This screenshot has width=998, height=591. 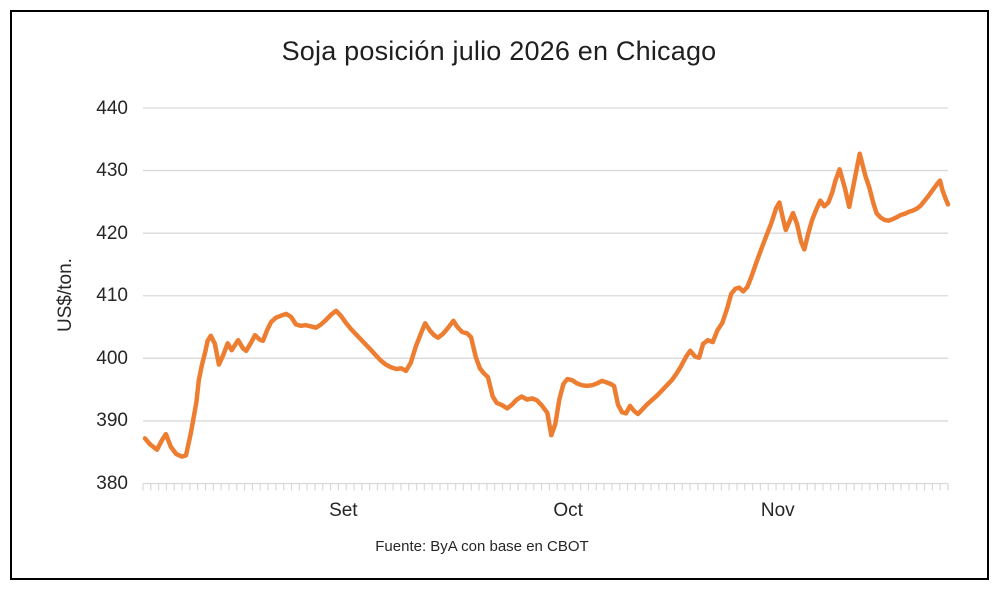 What do you see at coordinates (777, 510) in the screenshot?
I see `x-month-label: Nov` at bounding box center [777, 510].